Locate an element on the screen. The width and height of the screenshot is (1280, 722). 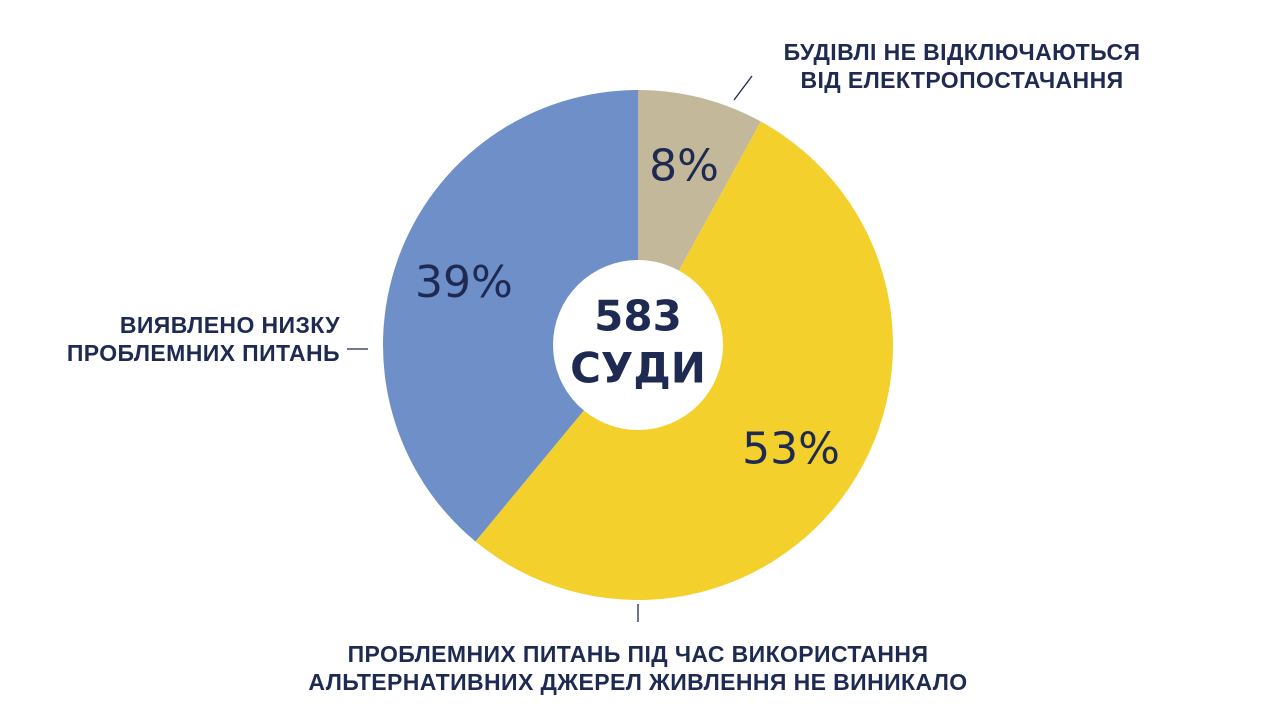
donut-center-hole is located at coordinates (638, 345).